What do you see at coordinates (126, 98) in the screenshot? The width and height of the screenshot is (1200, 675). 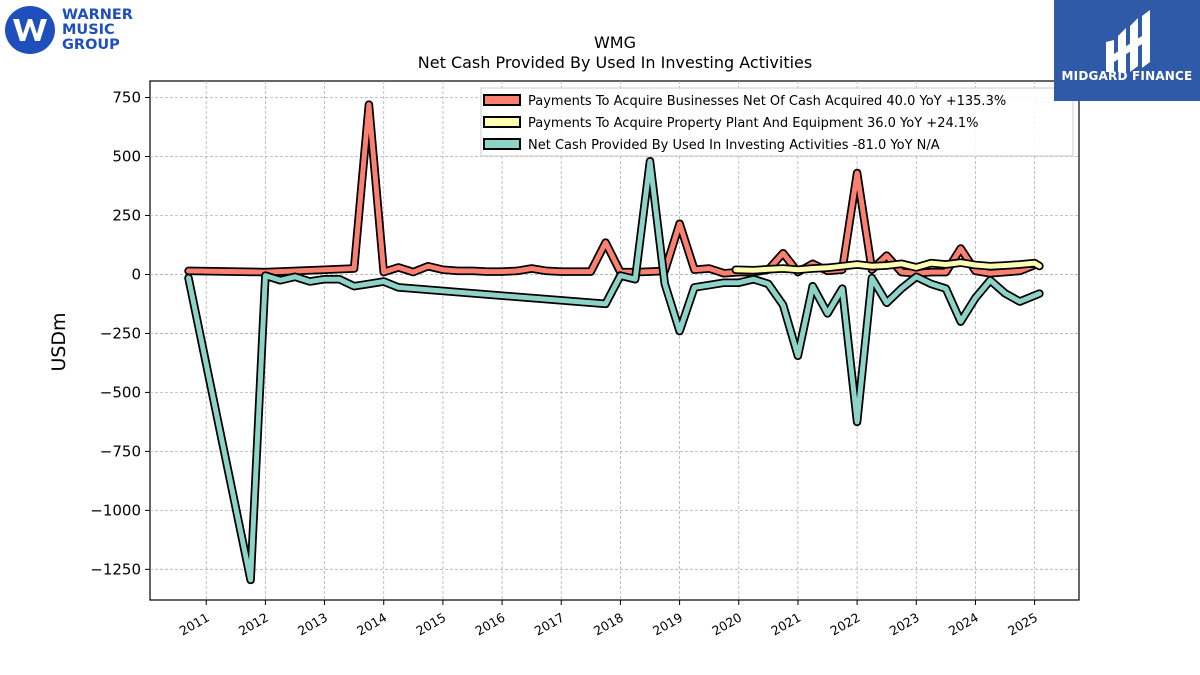 I see `y-tick-label: 750` at bounding box center [126, 98].